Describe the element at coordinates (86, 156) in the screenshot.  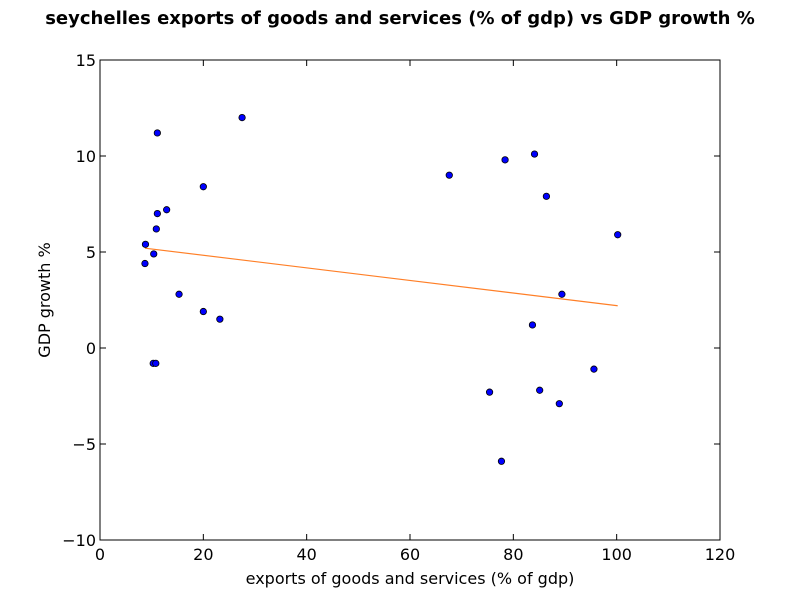
I see `y-tick-label: 10` at that location.